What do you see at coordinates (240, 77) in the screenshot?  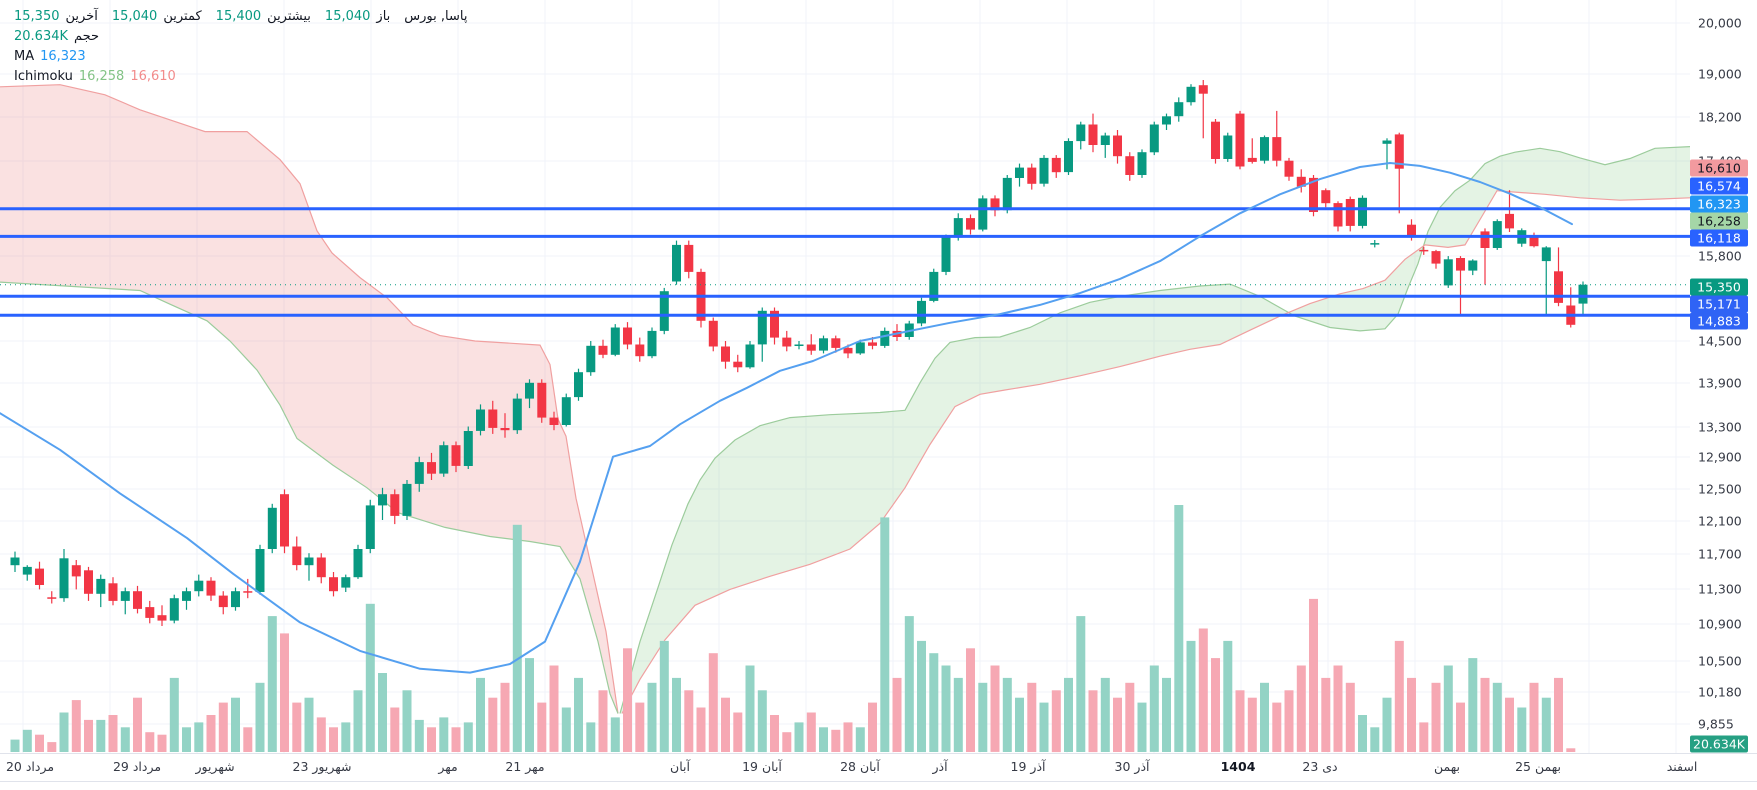 I see `legend-ichimoku-row: Ichimoku 16,258 16,610` at bounding box center [240, 77].